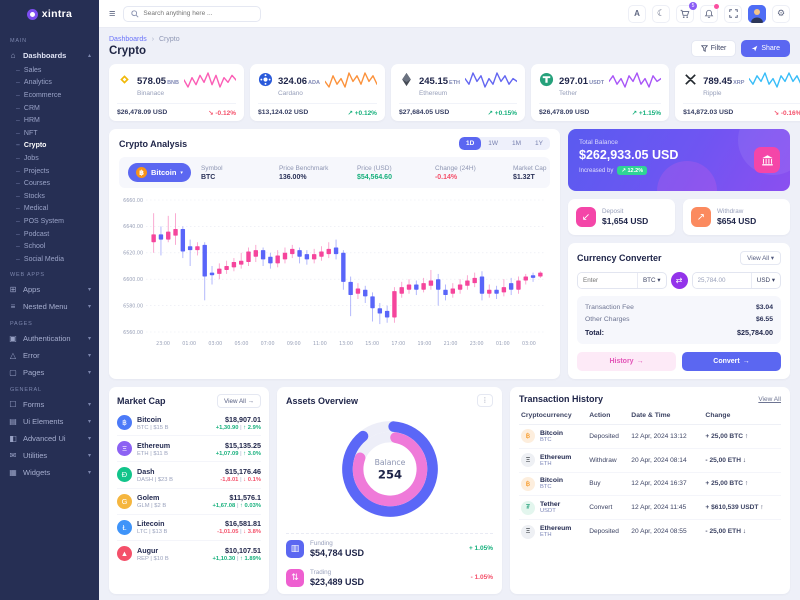 This screenshot has height=600, width=800. What do you see at coordinates (661, 13) in the screenshot?
I see `dark-mode-icon: ☾` at bounding box center [661, 13].